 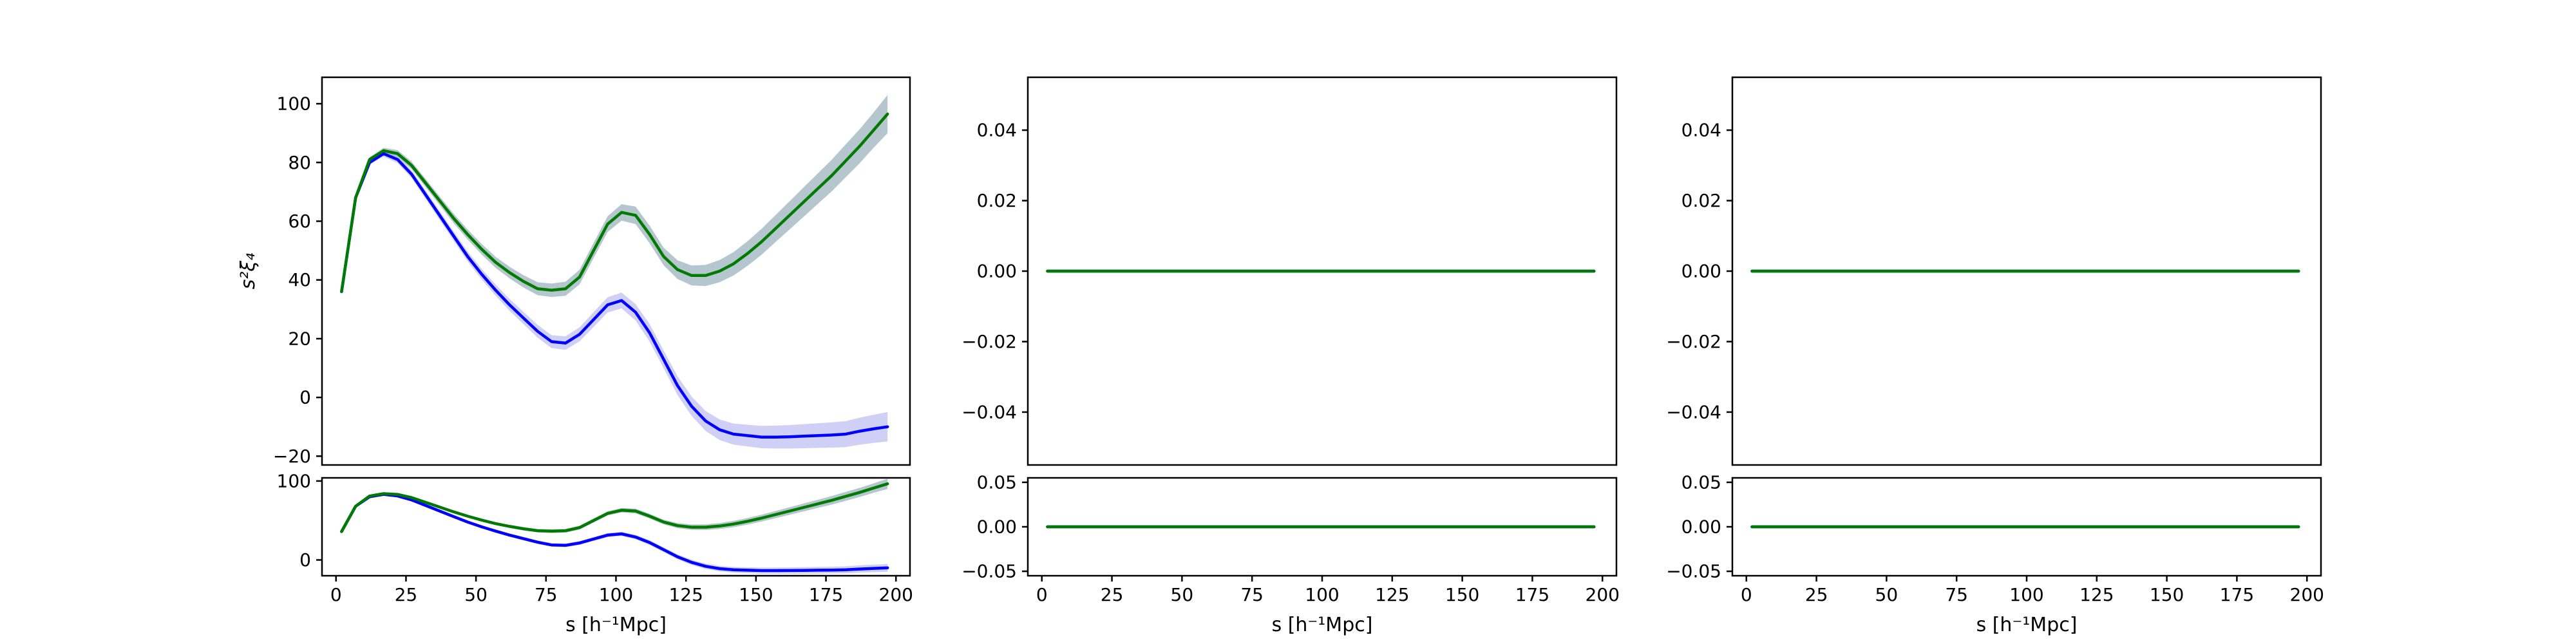 What do you see at coordinates (292, 457) in the screenshot?
I see `y-tick-label: −20` at bounding box center [292, 457].